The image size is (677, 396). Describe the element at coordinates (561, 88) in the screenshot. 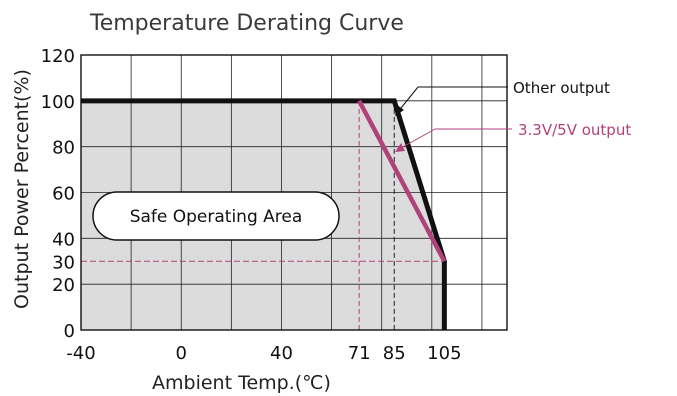

I see `legend-label-other-output: Other output` at that location.